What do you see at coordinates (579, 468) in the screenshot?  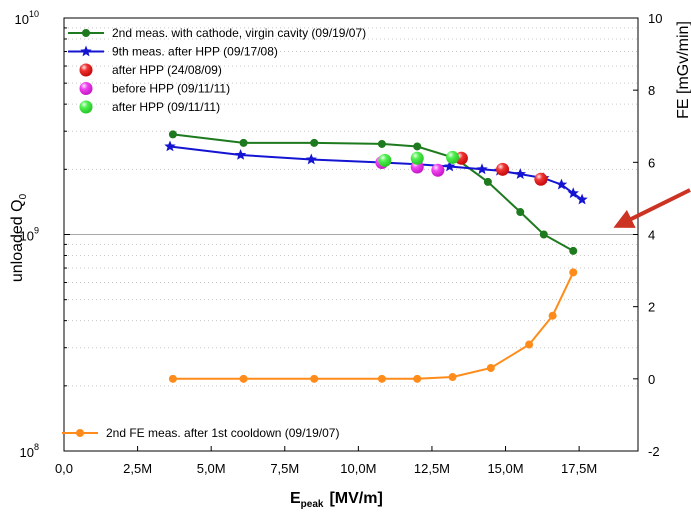 I see `x-tick-label: 17,5M` at bounding box center [579, 468].